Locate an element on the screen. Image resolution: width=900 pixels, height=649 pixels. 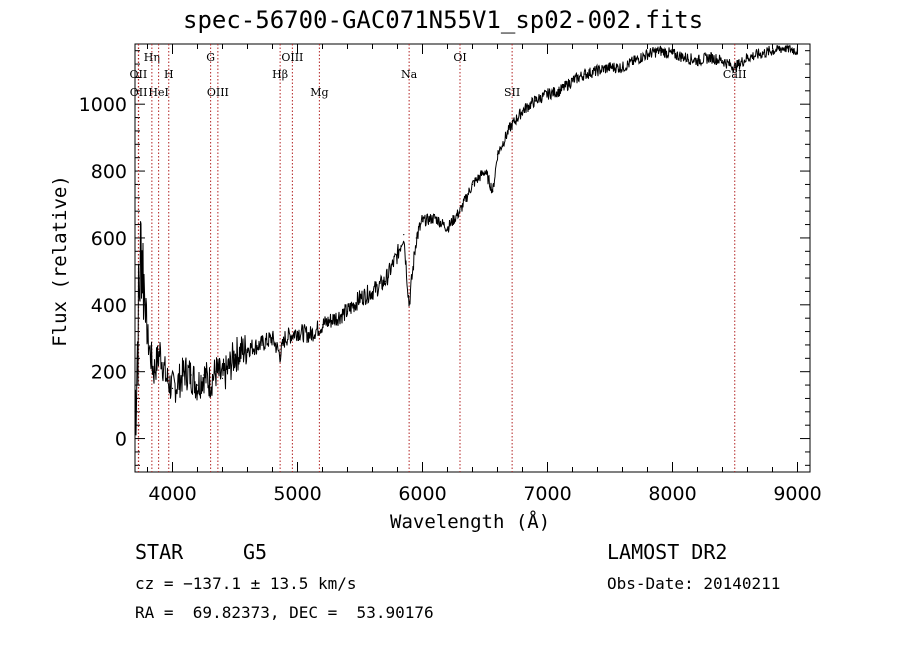
x-tick-label: 9000 is located at coordinates (797, 494).